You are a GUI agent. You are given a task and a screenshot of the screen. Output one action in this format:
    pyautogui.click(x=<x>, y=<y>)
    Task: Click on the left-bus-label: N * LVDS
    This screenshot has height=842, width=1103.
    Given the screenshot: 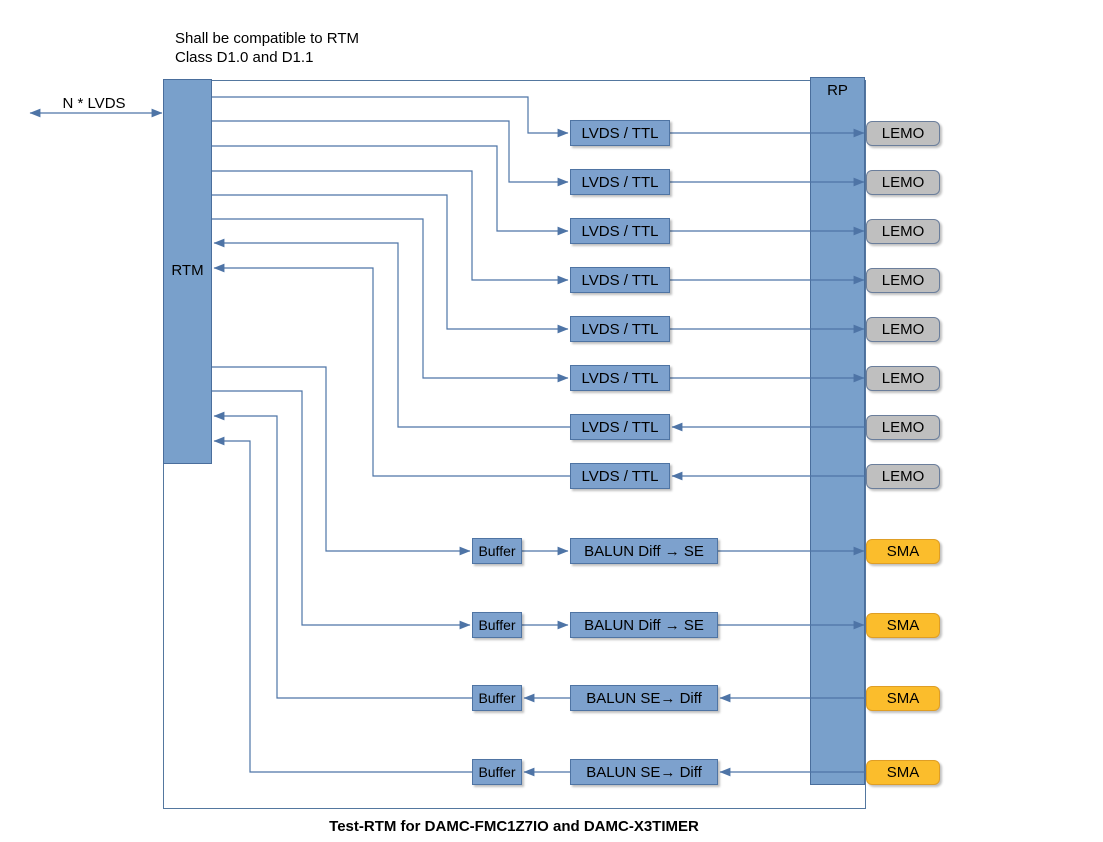 What is the action you would take?
    pyautogui.click(x=94, y=103)
    